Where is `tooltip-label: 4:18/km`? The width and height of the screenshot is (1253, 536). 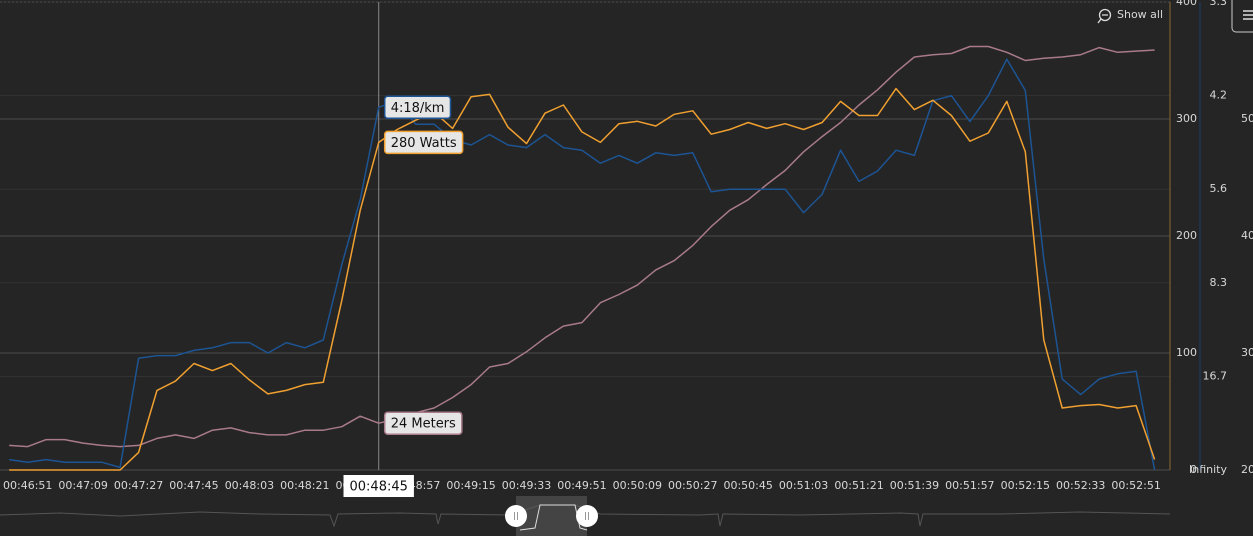 tooltip-label: 4:18/km is located at coordinates (418, 108).